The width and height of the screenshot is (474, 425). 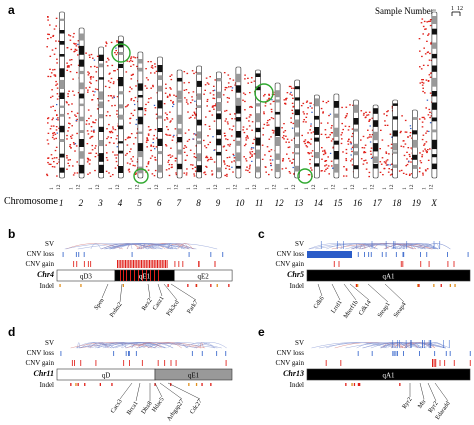 What do you see at coordinates (295, 274) in the screenshot?
I see `chromosome-label: Chr5` at bounding box center [295, 274].